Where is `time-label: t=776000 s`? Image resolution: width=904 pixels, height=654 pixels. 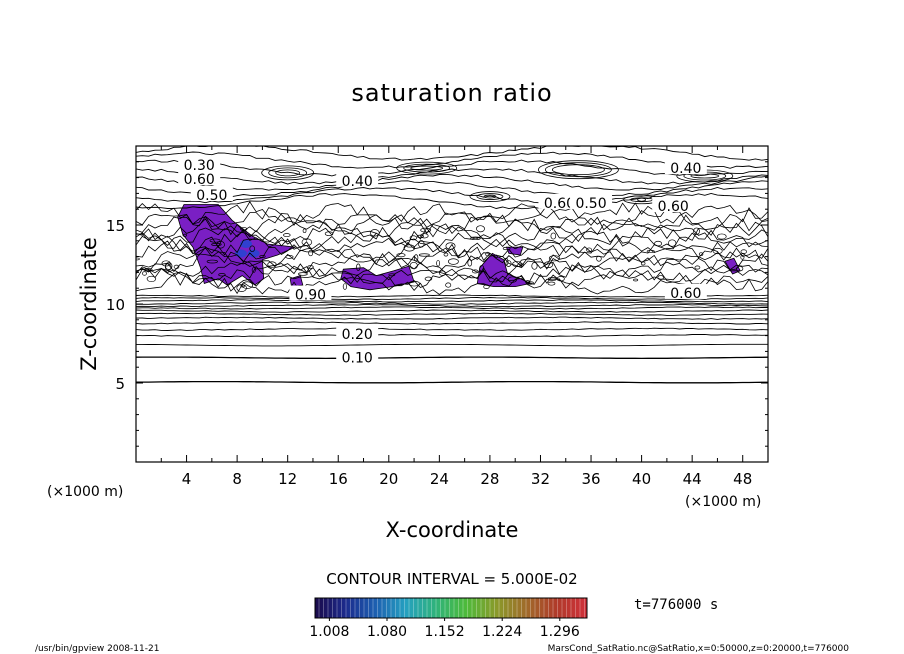
time-label: t=776000 s is located at coordinates (676, 605).